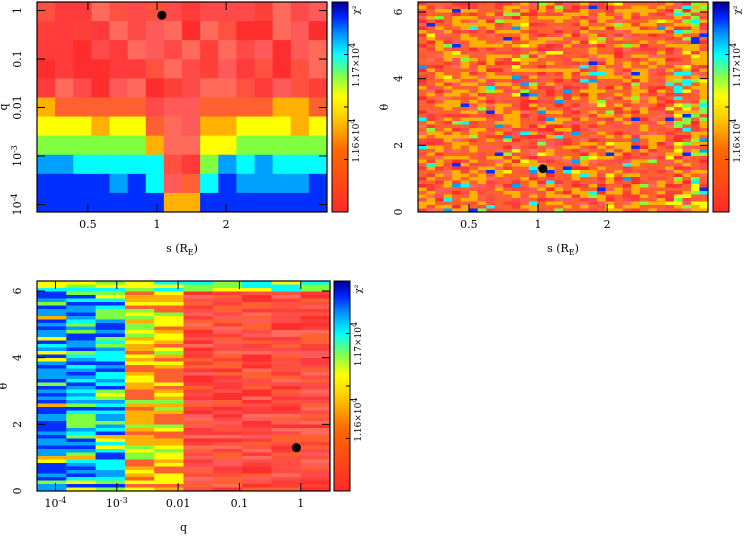 Image resolution: width=754 pixels, height=537 pixels. Describe the element at coordinates (469, 224) in the screenshot. I see `x-tick-label: 0.5` at that location.